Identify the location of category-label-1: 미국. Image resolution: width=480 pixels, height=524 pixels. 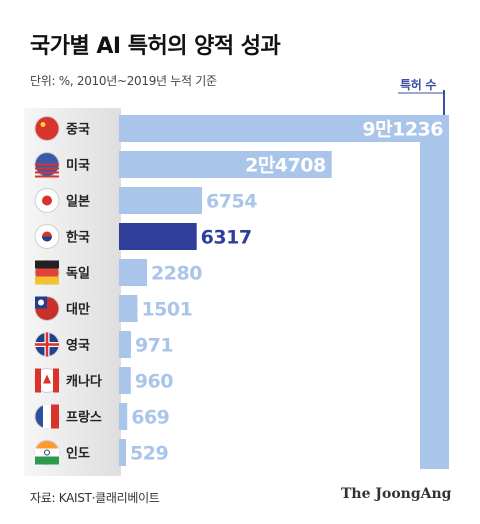
(78, 166).